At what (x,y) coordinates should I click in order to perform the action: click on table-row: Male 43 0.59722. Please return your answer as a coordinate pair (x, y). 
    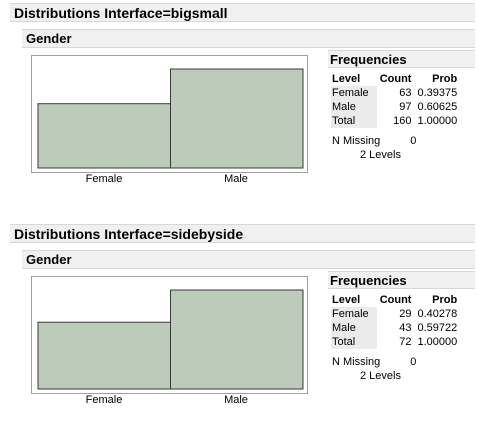
    Looking at the image, I should click on (395, 328).